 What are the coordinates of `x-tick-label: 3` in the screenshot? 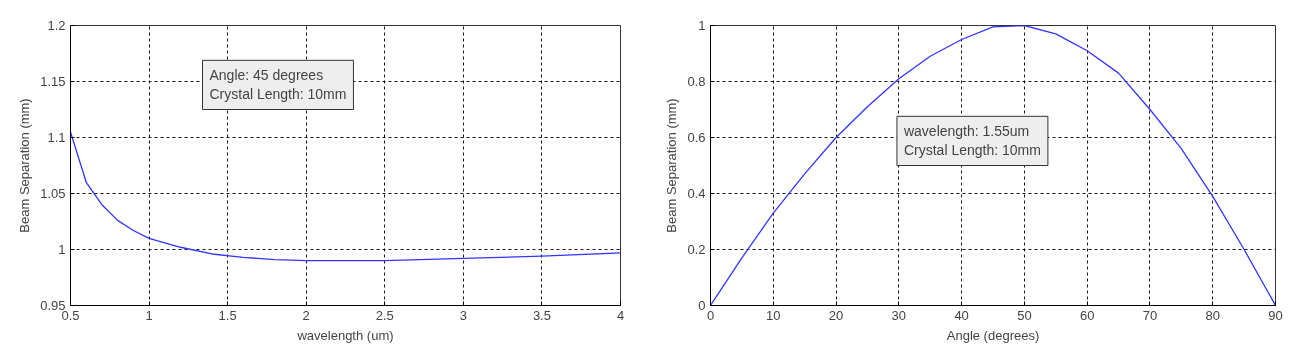 It's located at (463, 315).